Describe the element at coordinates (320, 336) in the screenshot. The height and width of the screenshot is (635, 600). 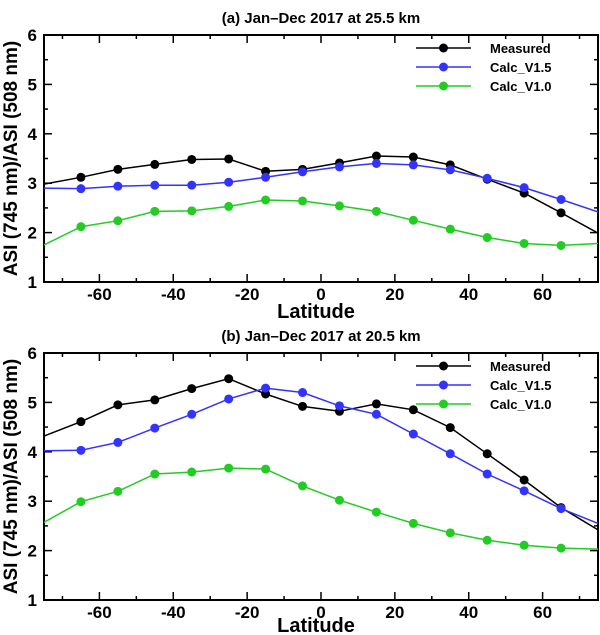
I see `chart-title: (b) Jan–Dec 2017 at 20.5 km` at that location.